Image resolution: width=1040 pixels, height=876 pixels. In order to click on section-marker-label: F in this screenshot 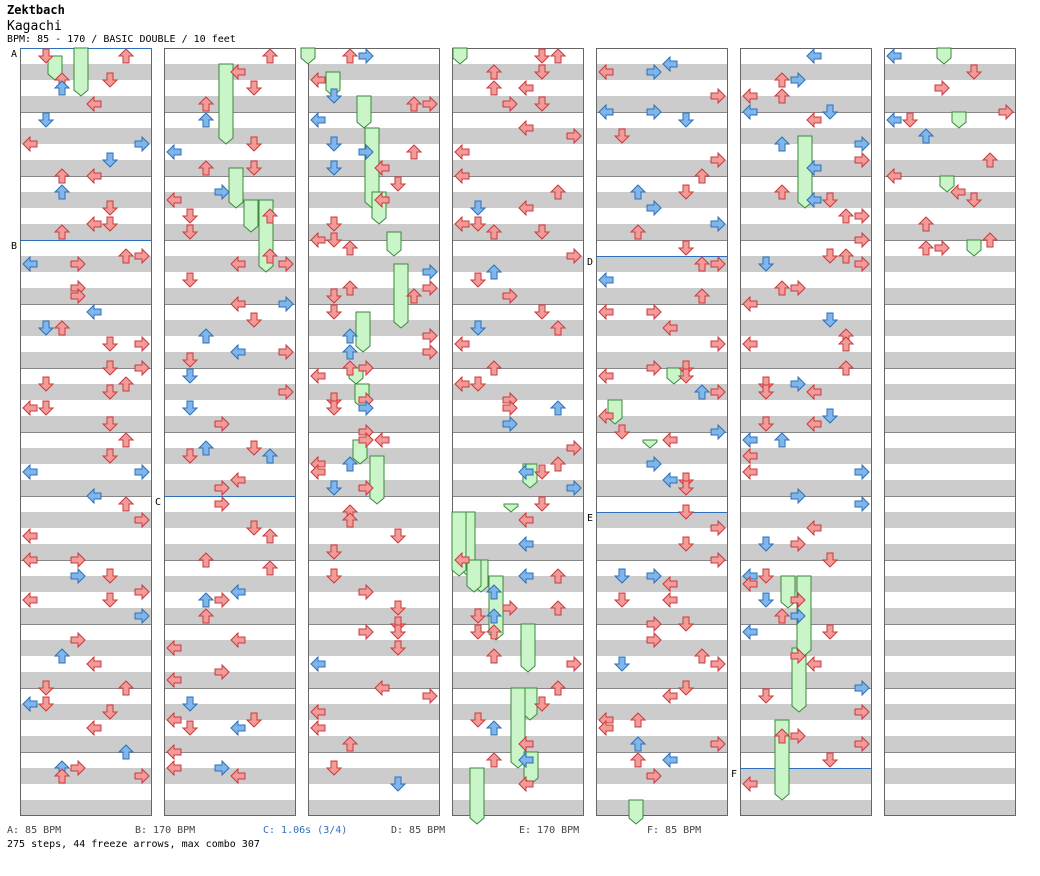, I will do `click(734, 774)`.